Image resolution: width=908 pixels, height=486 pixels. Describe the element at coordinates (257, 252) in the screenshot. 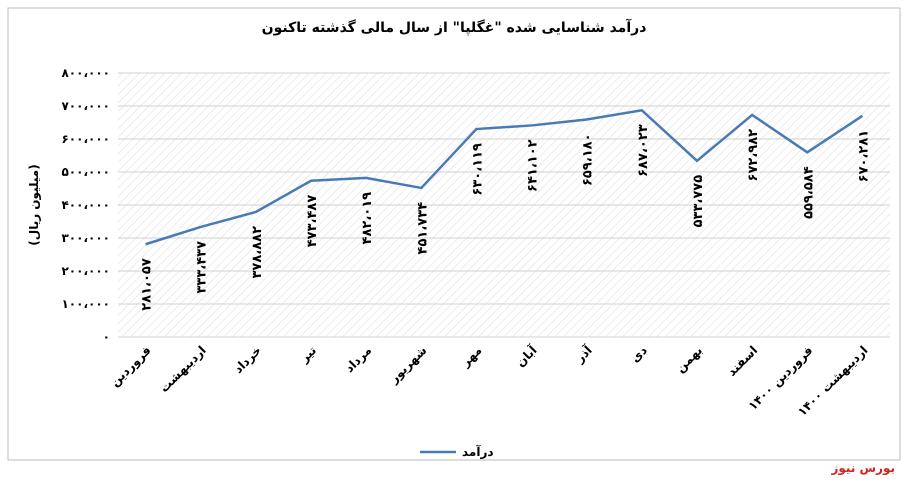

I see `data-label: ۳۷۸،۸۸۲` at that location.